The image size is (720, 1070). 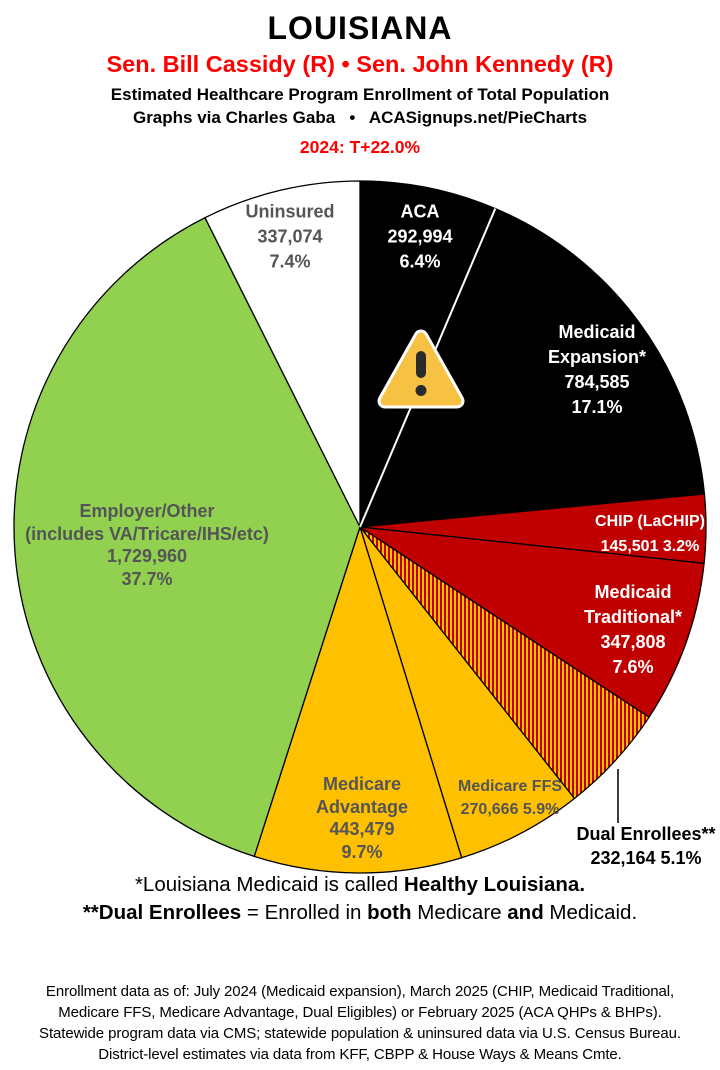 I want to click on footnote-segment: Medicare, so click(x=459, y=912).